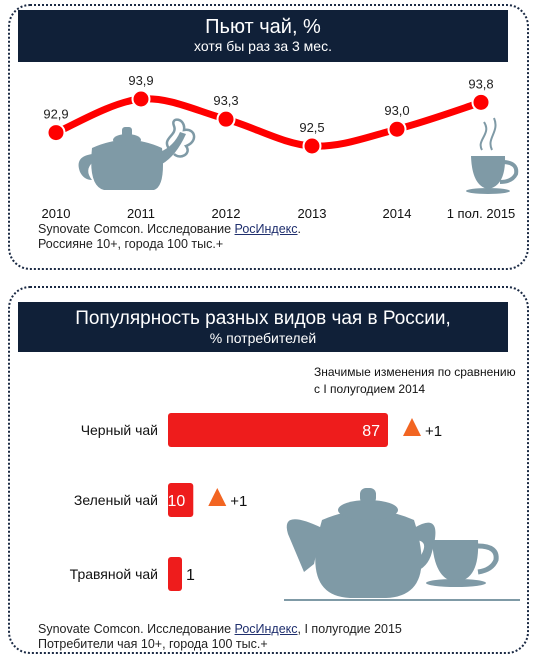 The image size is (539, 659). I want to click on source-2-suffix: , I полугодие 2015, so click(349, 629).